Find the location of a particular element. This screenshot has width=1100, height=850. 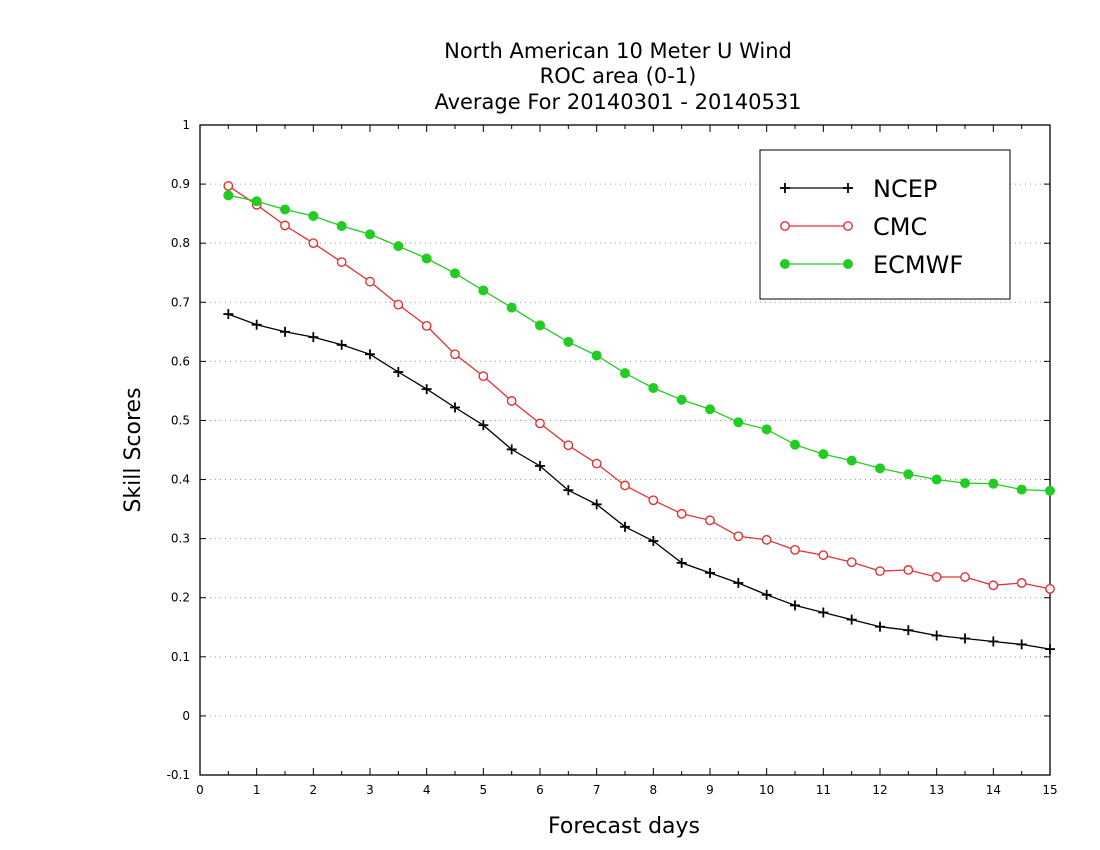

x-tick-label: 15 is located at coordinates (1049, 790).